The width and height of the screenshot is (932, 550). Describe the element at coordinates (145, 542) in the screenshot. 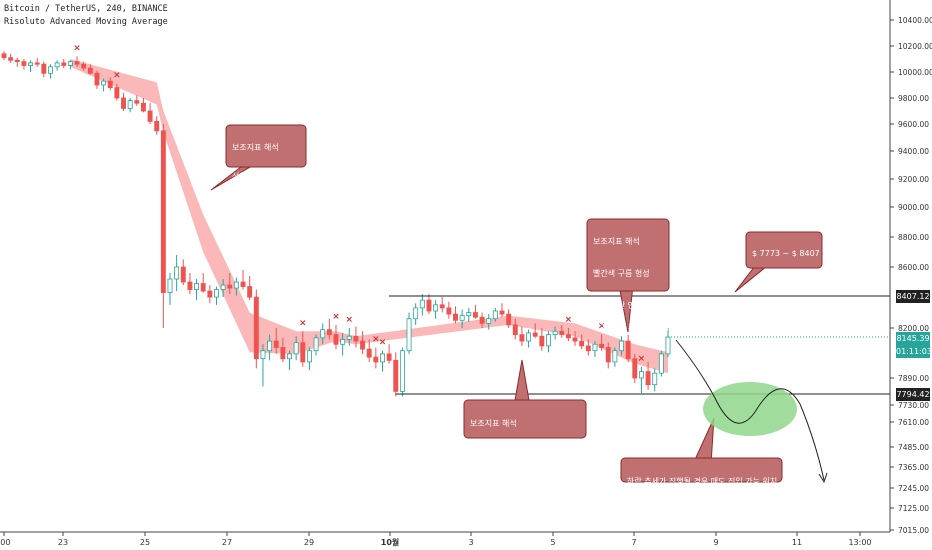

I see `time-tick-label: 25` at that location.